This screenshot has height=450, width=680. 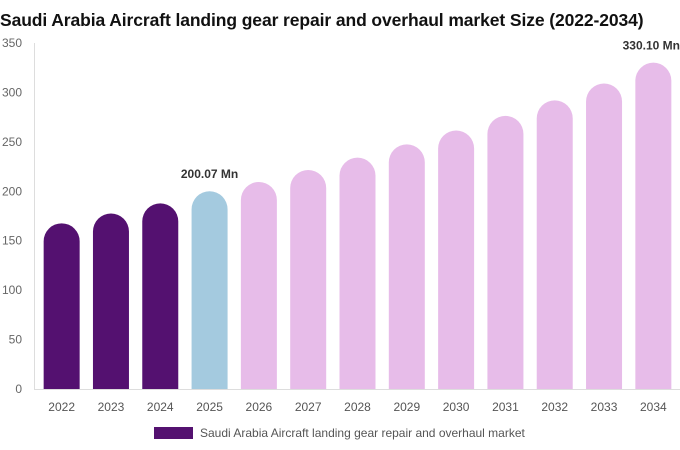 I want to click on bar-2034, so click(x=653, y=225).